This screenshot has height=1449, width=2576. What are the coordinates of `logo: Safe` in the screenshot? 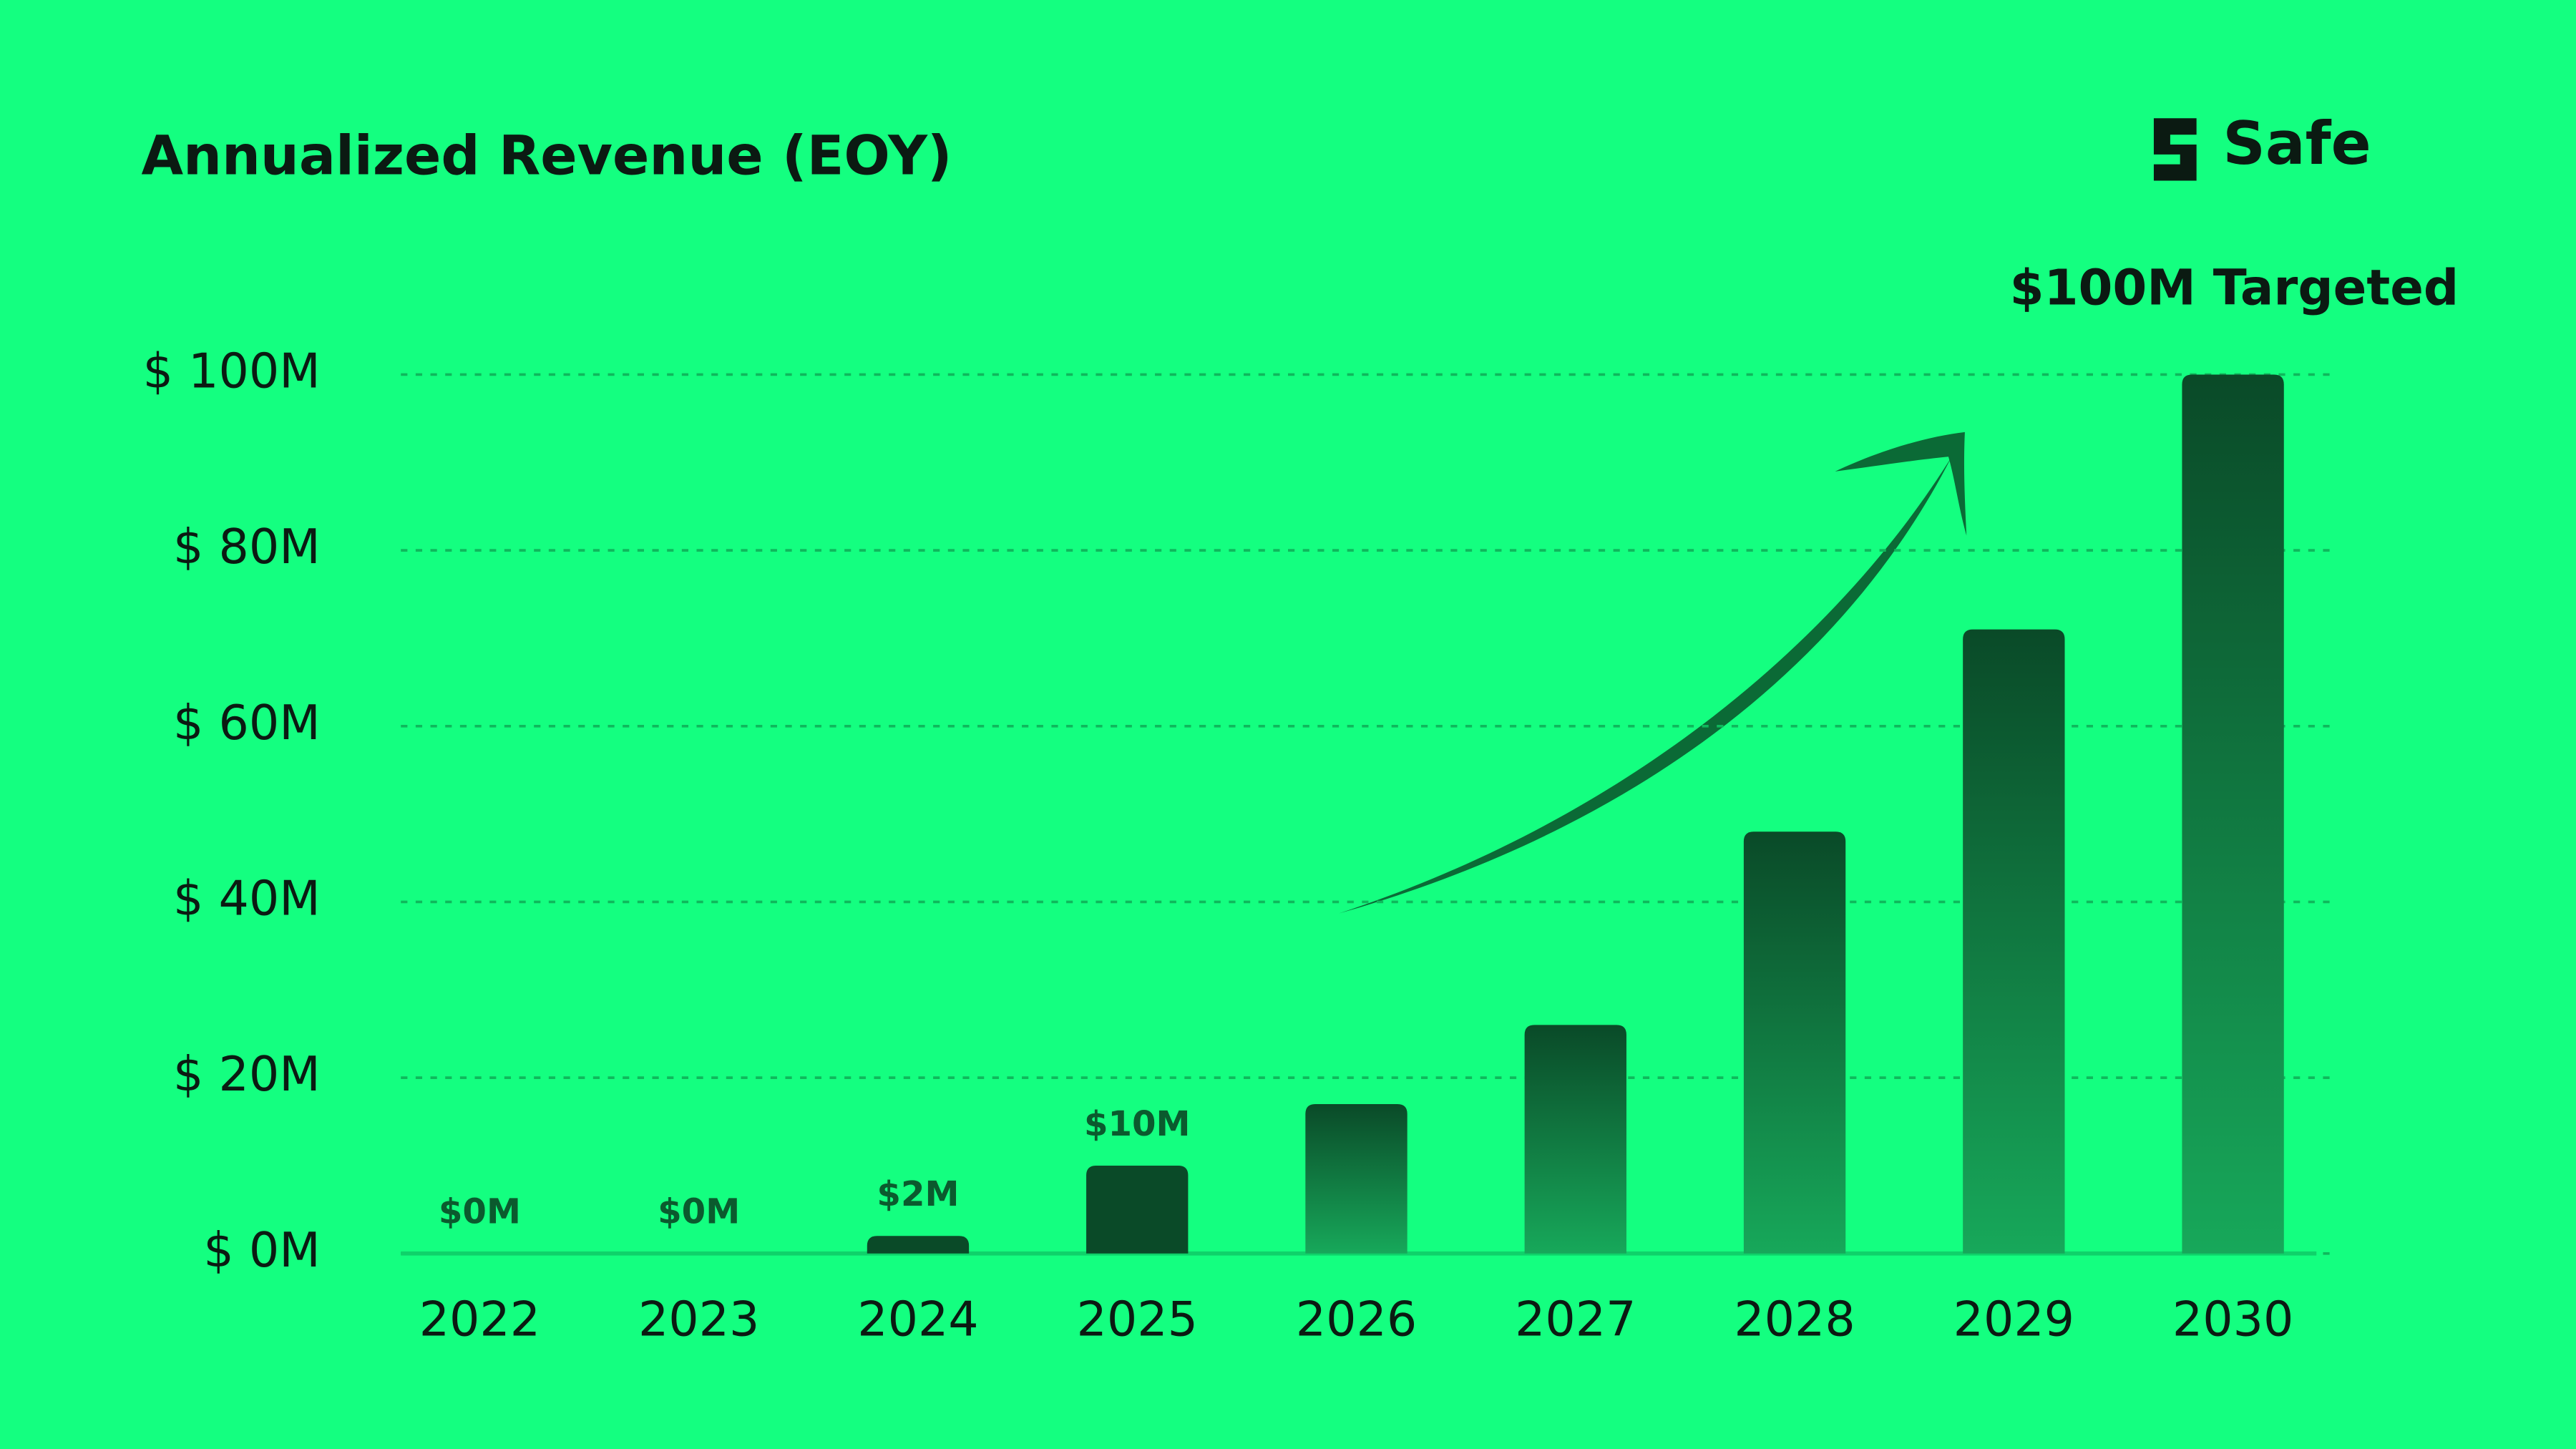 It's located at (2262, 145).